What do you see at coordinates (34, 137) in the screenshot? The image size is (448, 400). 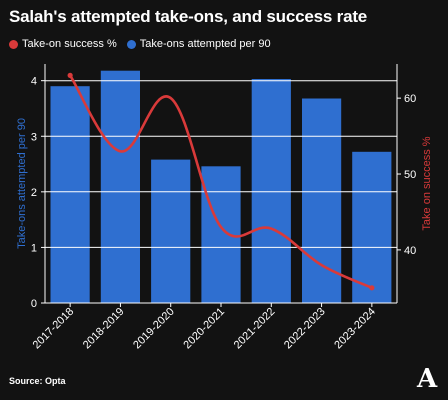 I see `left-tick-label: 3` at bounding box center [34, 137].